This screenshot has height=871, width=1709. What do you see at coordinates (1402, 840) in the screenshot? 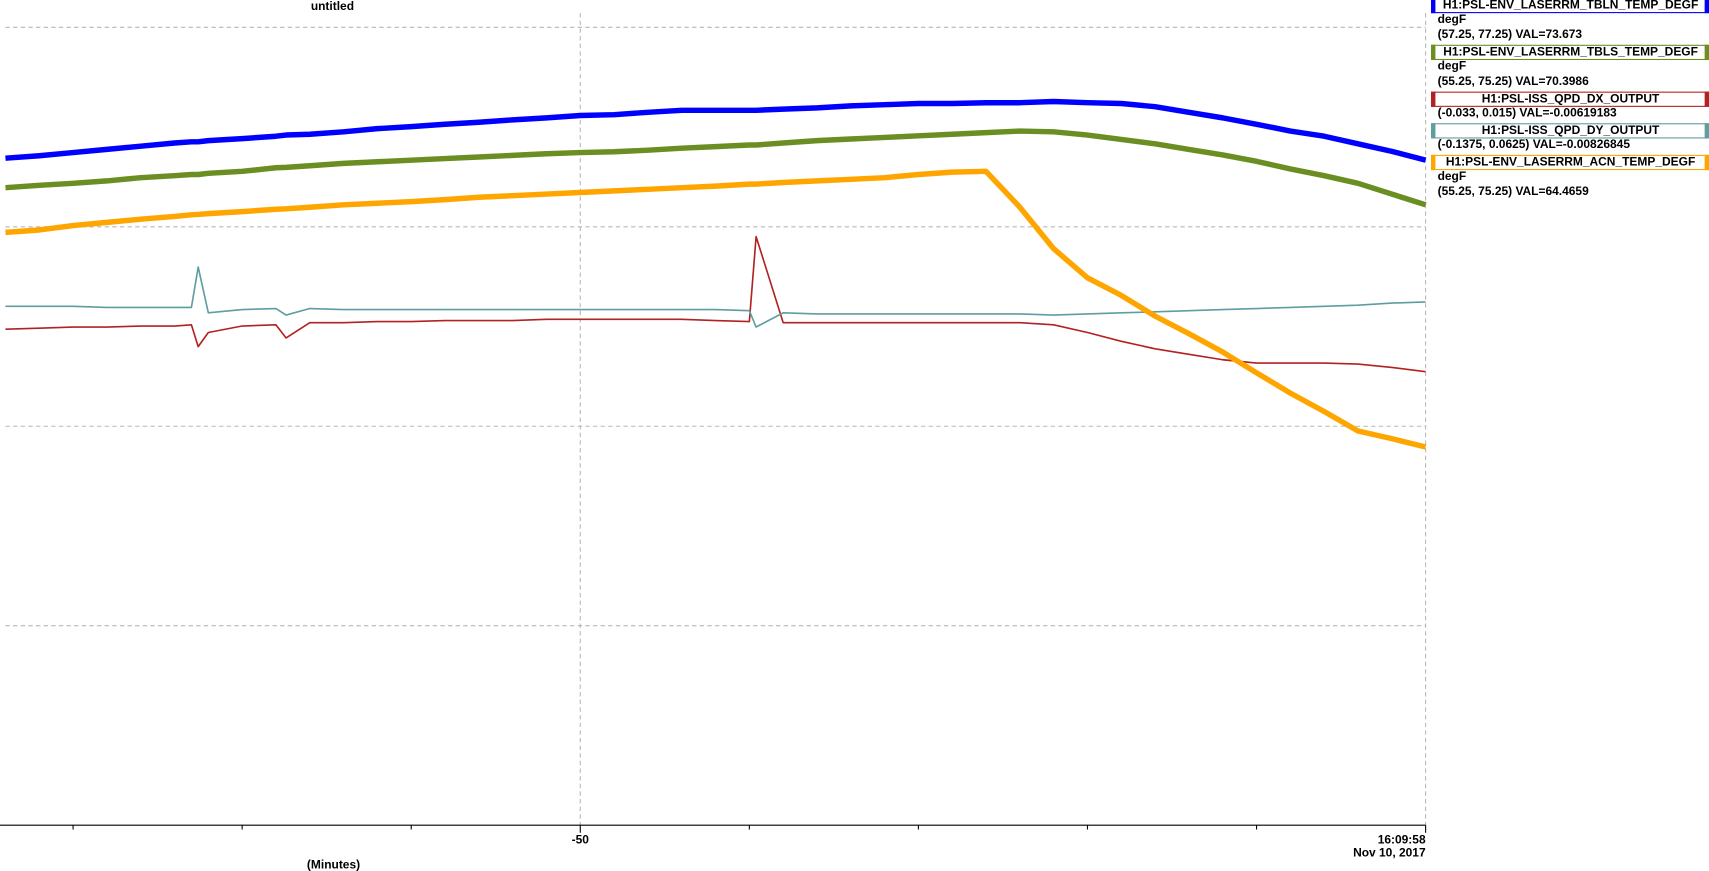
I see `x-tick-label: 16:09:58` at bounding box center [1402, 840].